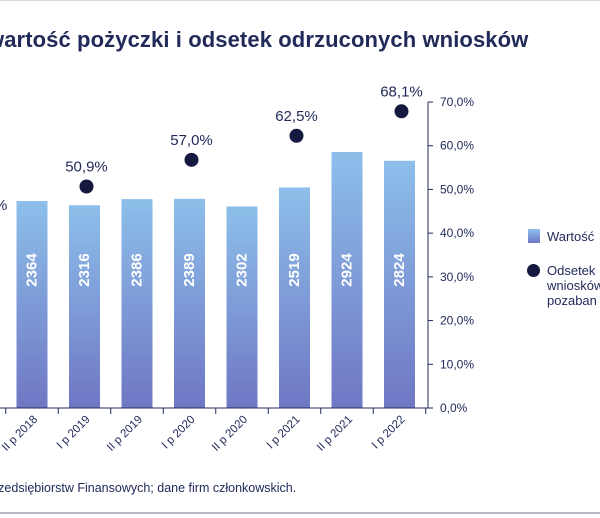  What do you see at coordinates (335, 434) in the screenshot?
I see `x-tick-label: II p 2021` at bounding box center [335, 434].